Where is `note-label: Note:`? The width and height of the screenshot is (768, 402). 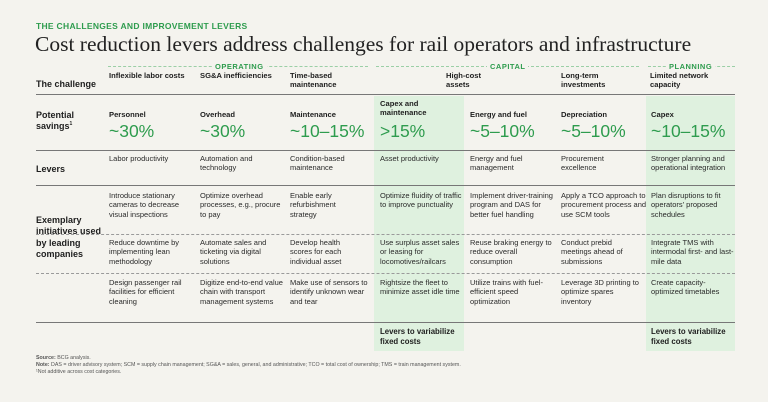 note-label: Note: is located at coordinates (43, 365).